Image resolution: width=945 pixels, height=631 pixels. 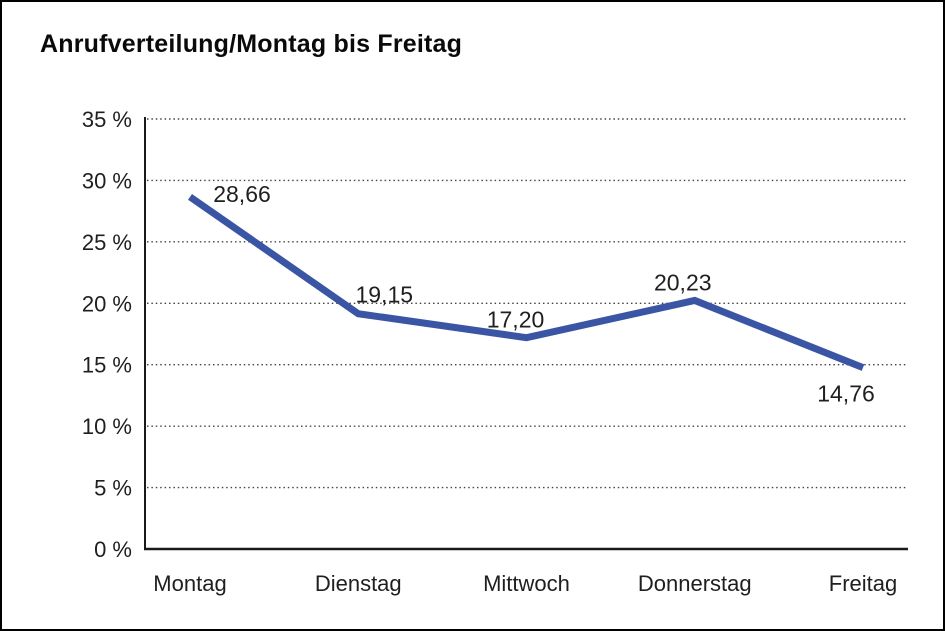 What do you see at coordinates (107, 180) in the screenshot?
I see `y-axis-tick-label: 30 %` at bounding box center [107, 180].